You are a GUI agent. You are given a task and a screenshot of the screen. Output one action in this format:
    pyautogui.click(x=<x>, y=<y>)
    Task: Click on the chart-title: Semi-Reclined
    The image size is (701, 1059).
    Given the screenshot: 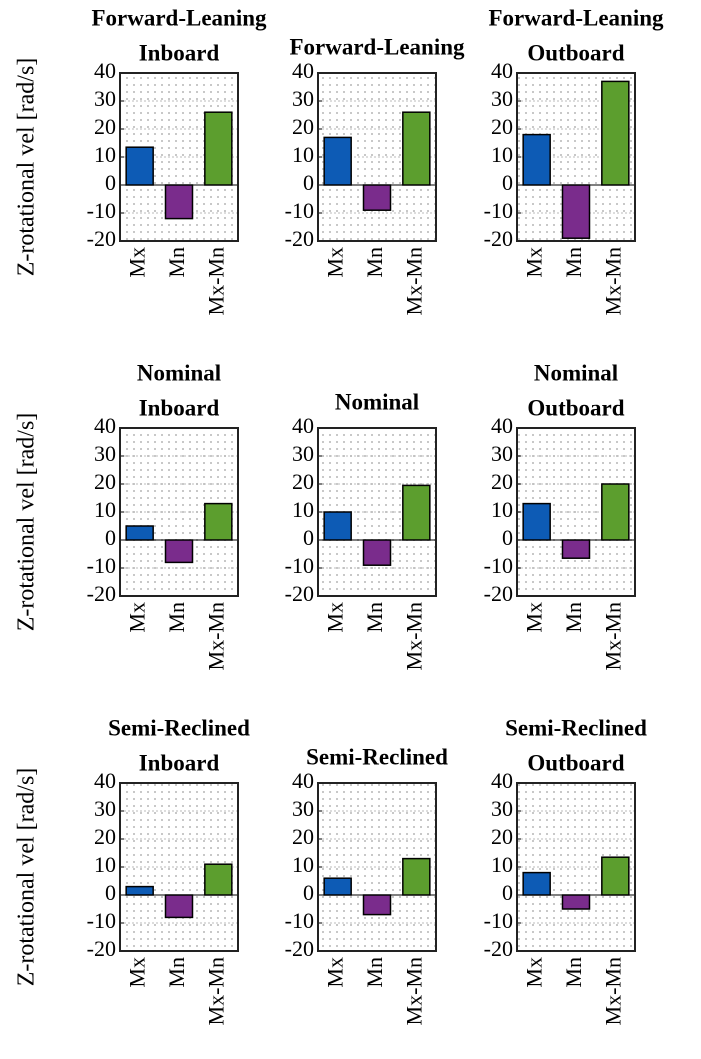 What is the action you would take?
    pyautogui.click(x=377, y=756)
    